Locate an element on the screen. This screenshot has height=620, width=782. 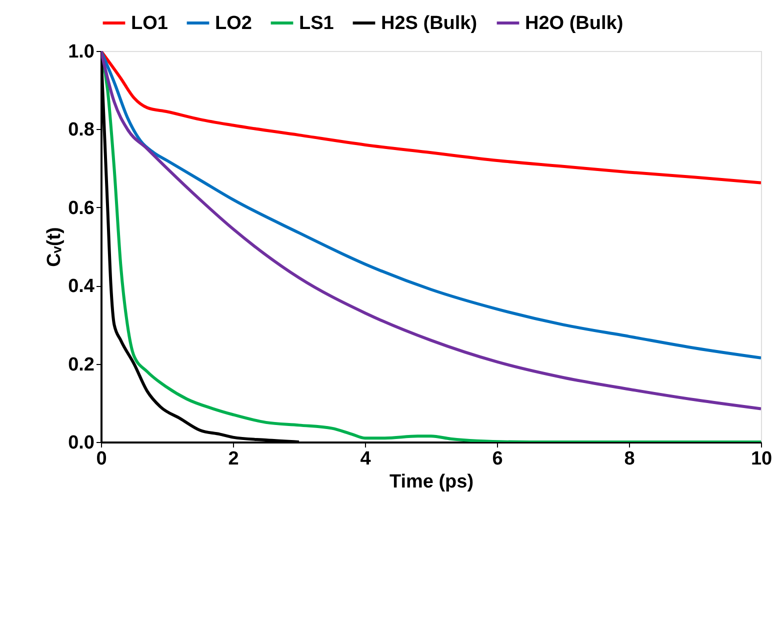
y-tick-label: 0.2 is located at coordinates (81, 365).